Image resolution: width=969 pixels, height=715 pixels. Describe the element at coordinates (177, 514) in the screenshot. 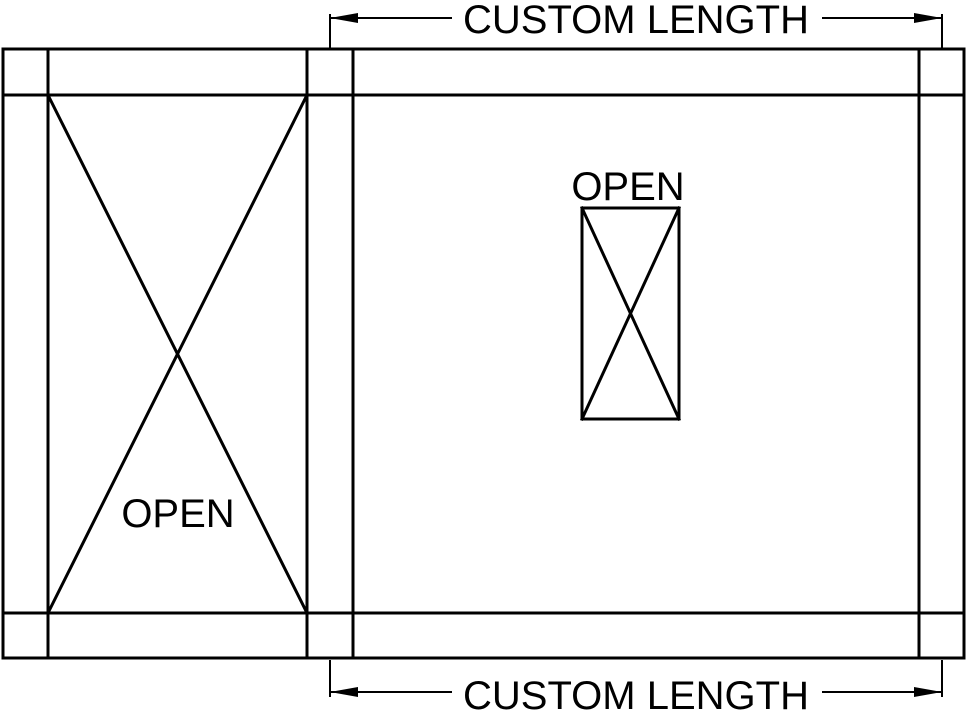

I see `left-opening-label: OPEN` at that location.